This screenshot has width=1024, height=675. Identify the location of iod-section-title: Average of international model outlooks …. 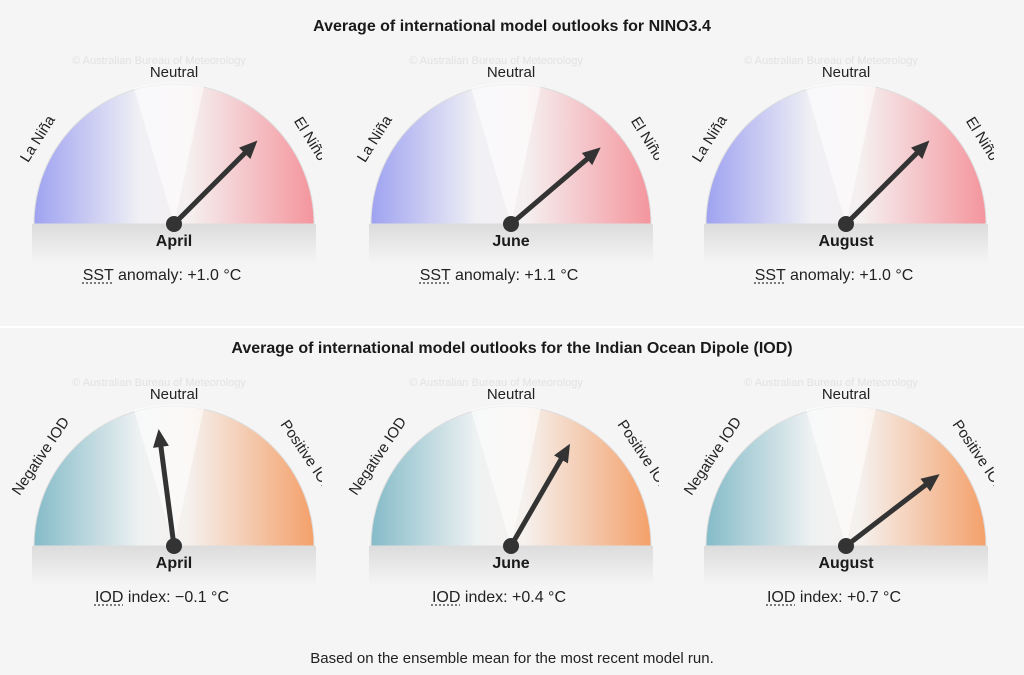
(512, 348).